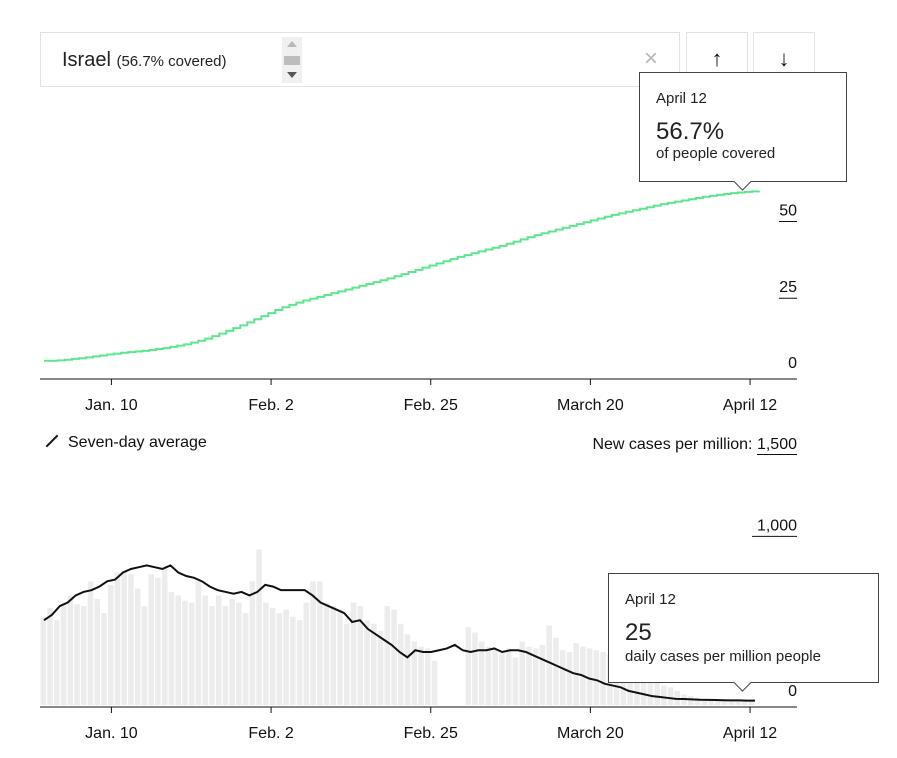 Image resolution: width=897 pixels, height=758 pixels. Describe the element at coordinates (788, 287) in the screenshot. I see `y-tick-label: 25` at that location.